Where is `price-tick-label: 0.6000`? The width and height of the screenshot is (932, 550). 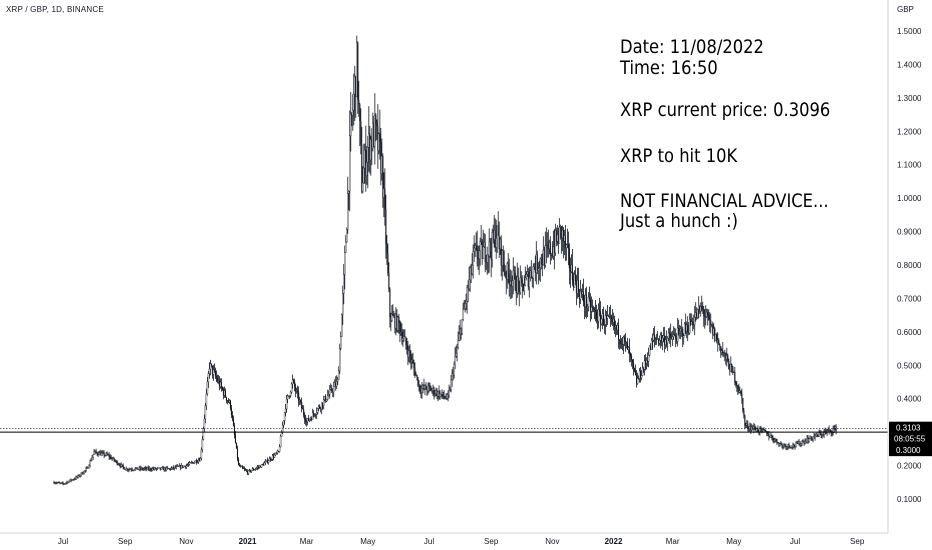 price-tick-label: 0.6000 is located at coordinates (909, 332).